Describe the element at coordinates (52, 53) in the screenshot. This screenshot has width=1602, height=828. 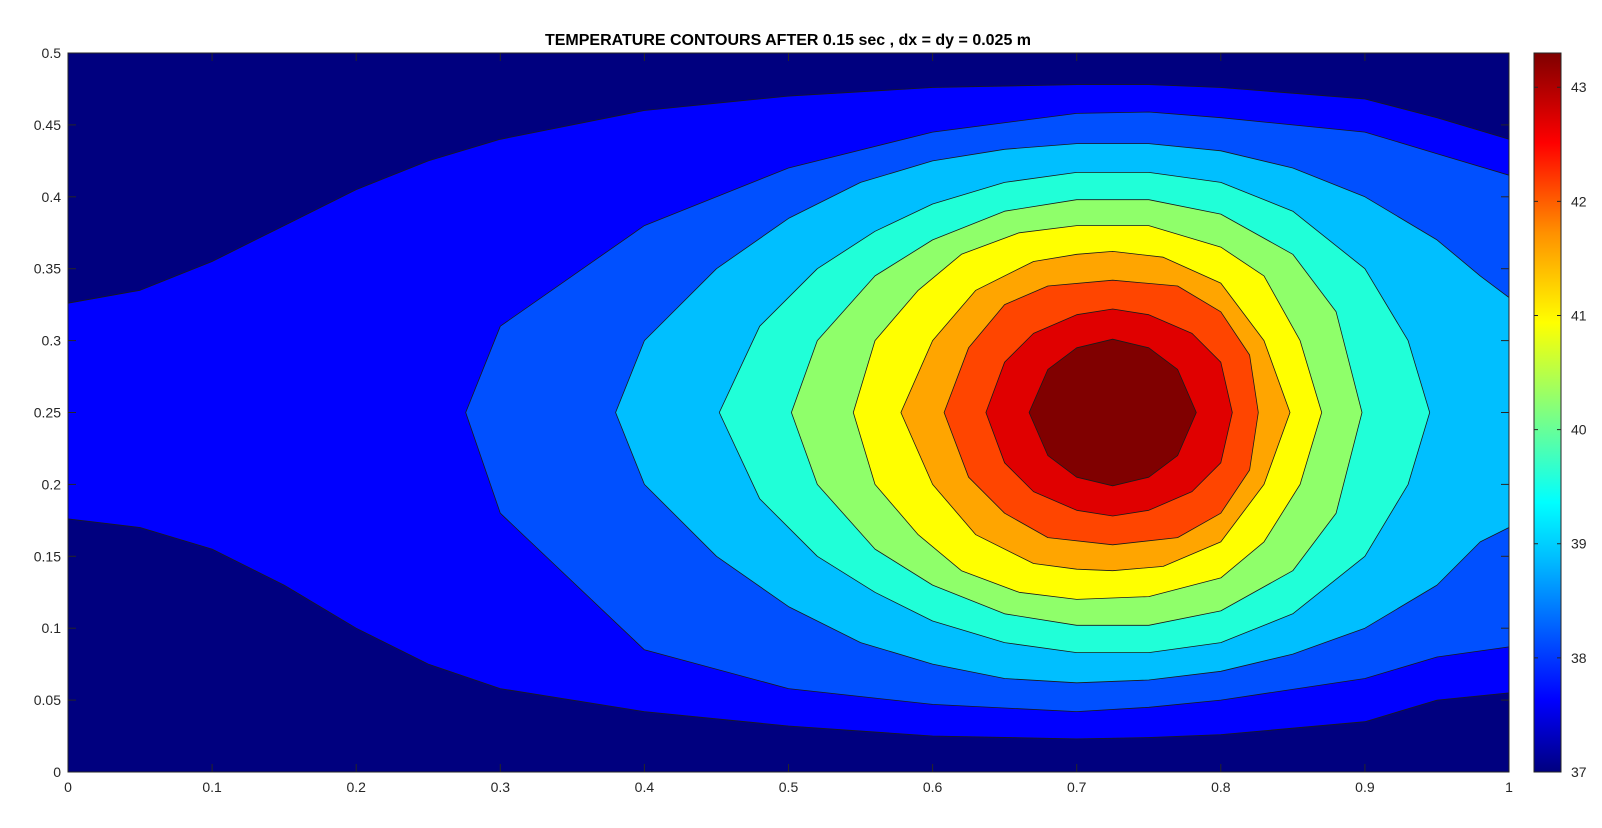
I see `y-tick-label: 0.5` at that location.